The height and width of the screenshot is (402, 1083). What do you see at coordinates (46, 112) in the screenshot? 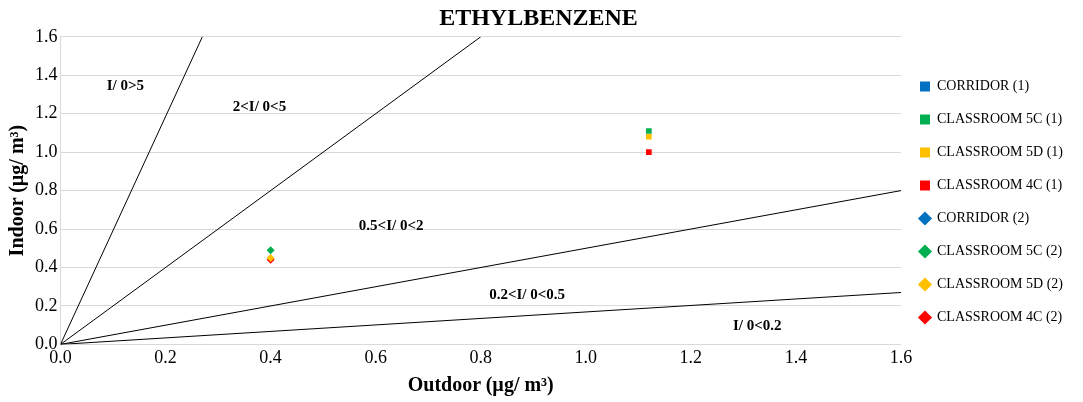
I see `y-tick-label: 1.2` at bounding box center [46, 112].